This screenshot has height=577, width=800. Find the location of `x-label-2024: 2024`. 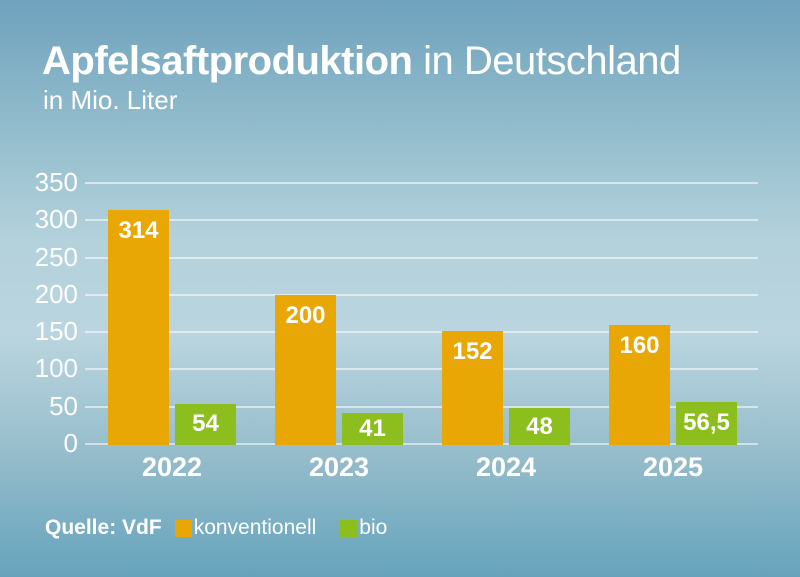

x-label-2024: 2024 is located at coordinates (506, 467).